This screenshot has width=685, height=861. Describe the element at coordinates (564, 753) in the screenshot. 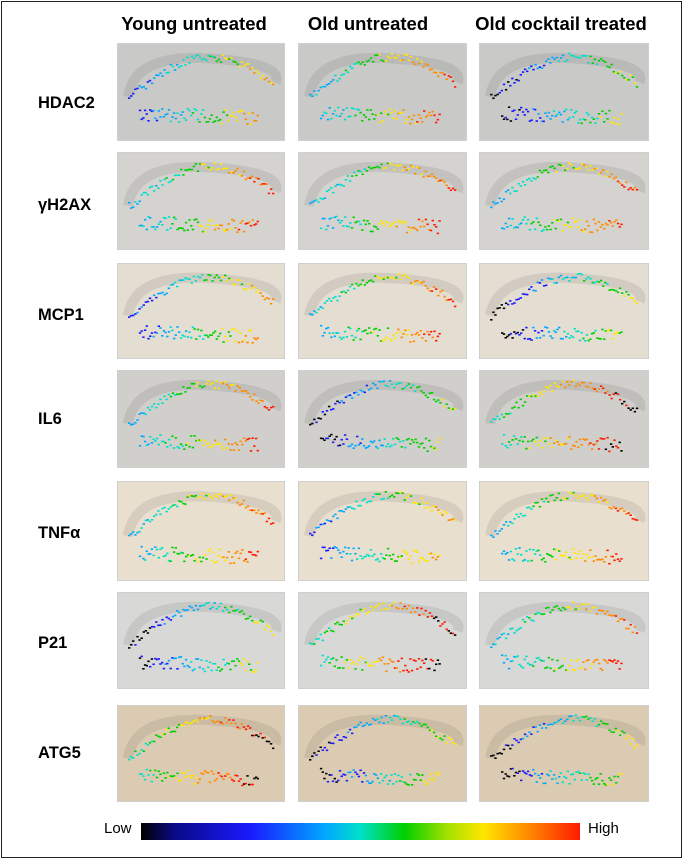

I see `micrograph-atg5-old-cocktail-treated` at that location.